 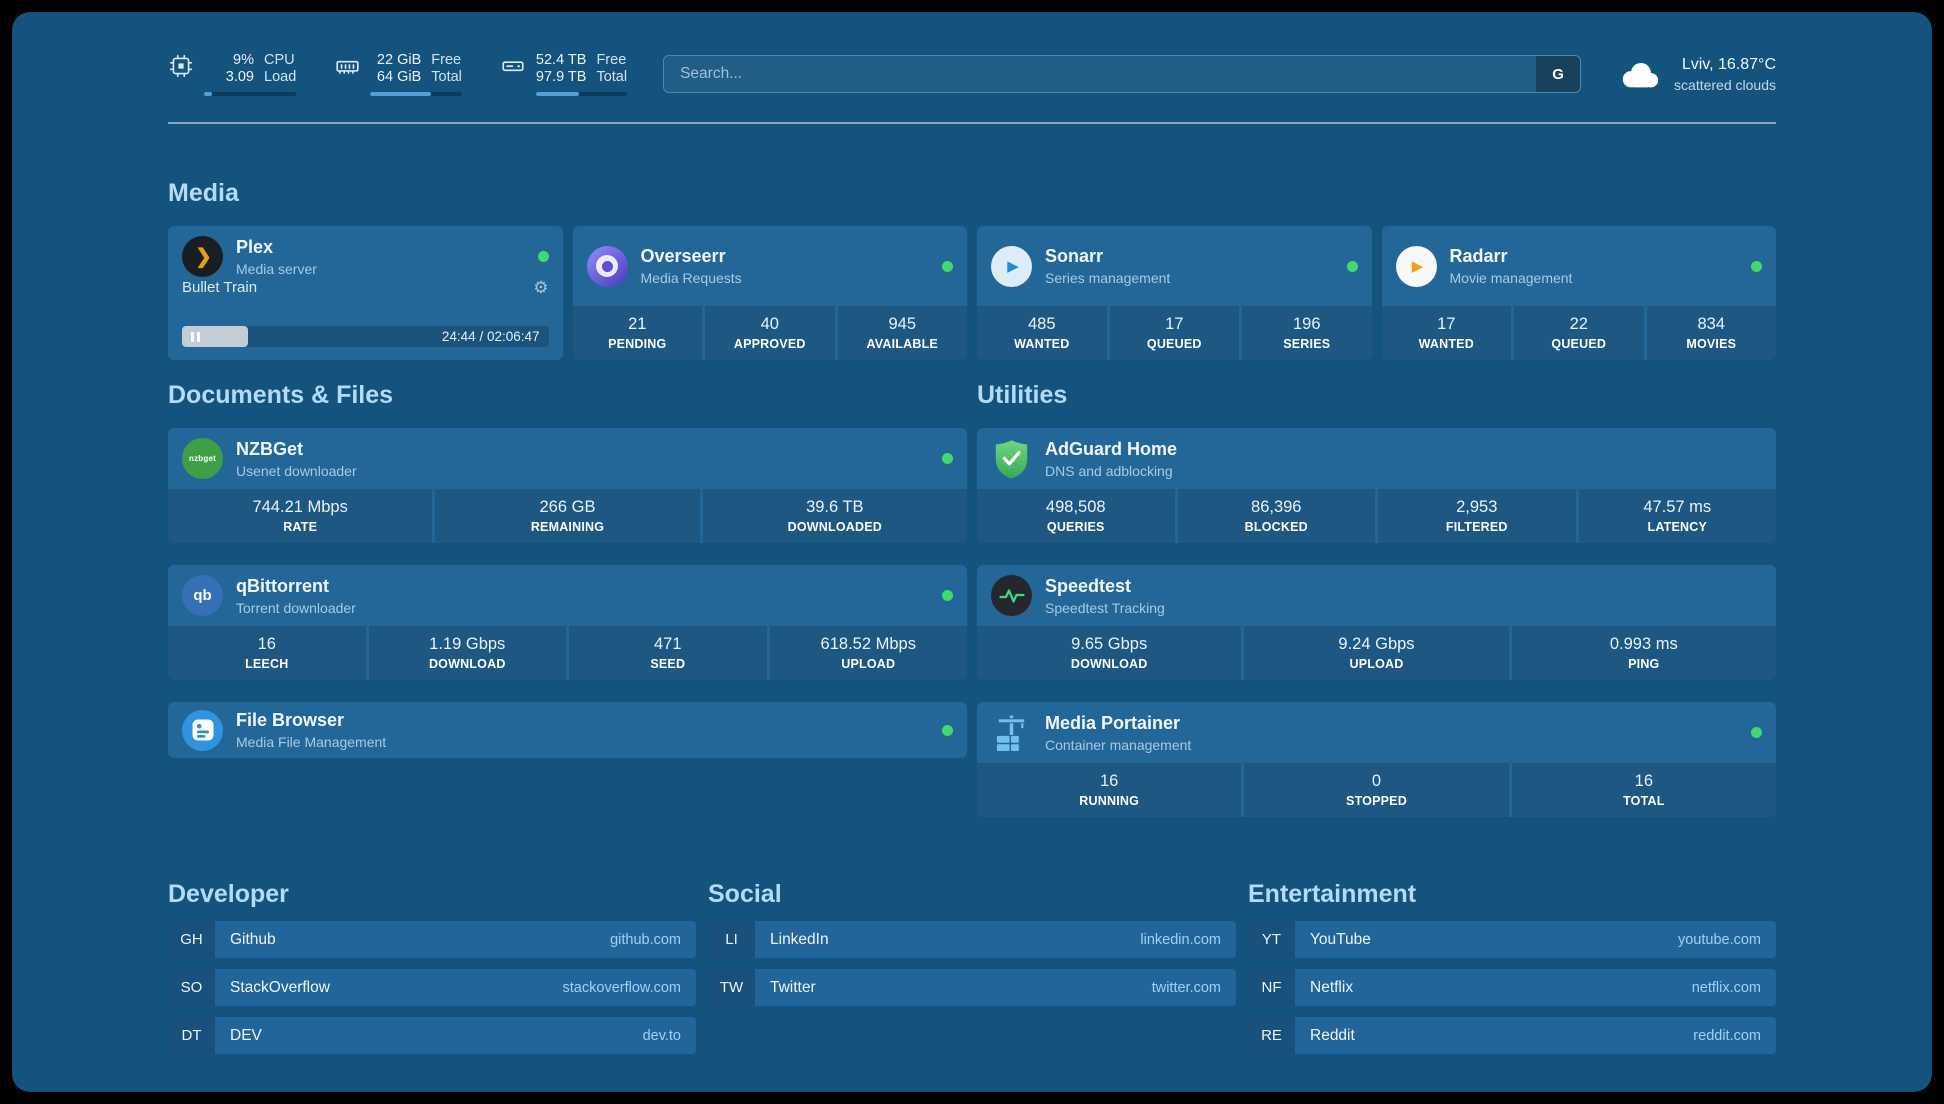 I want to click on bookmark-github: GH Github github.com, so click(x=432, y=939).